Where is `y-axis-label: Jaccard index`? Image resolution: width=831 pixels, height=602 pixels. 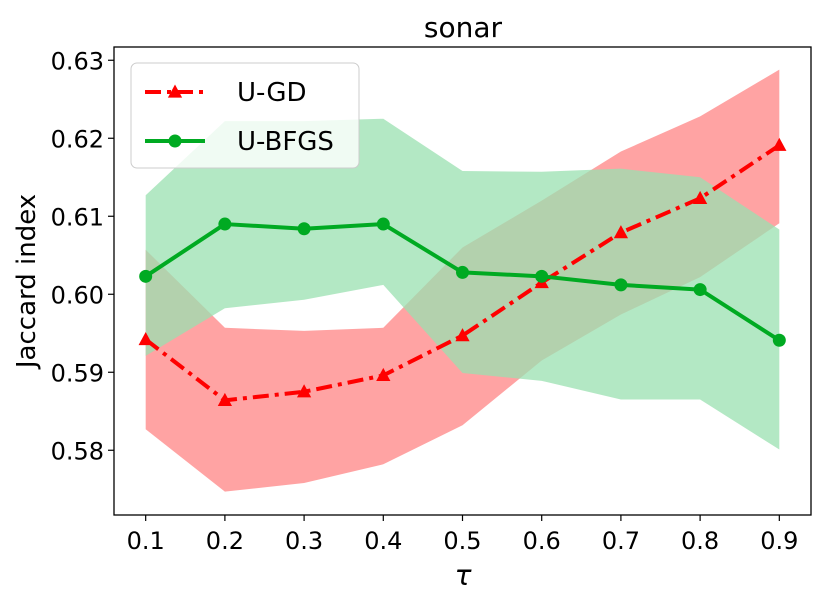 y-axis-label: Jaccard index is located at coordinates (27, 282).